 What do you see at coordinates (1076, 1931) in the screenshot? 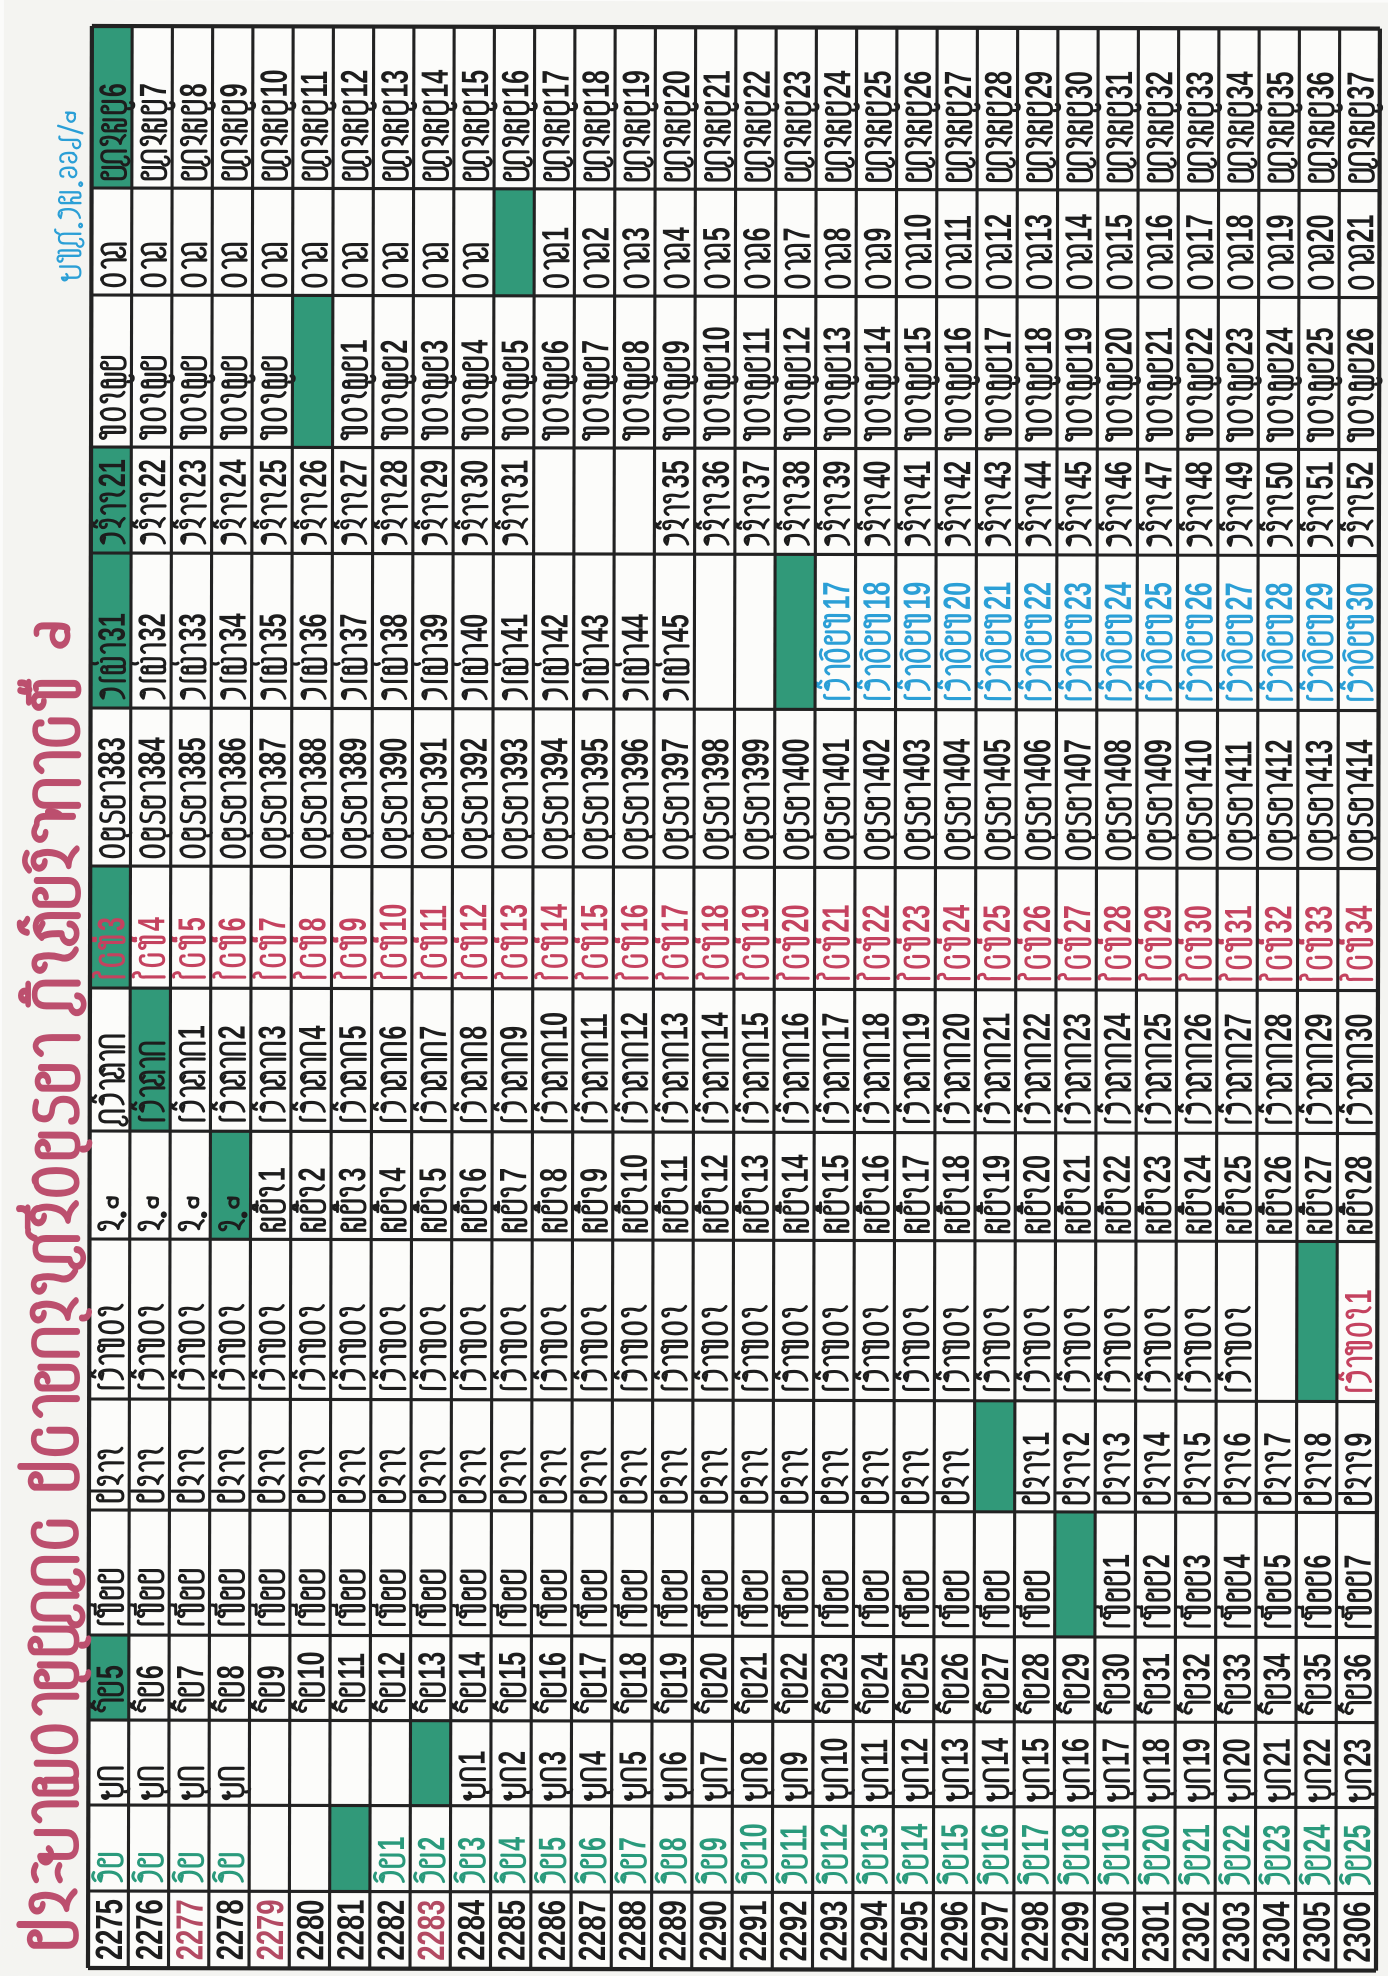
I see `svg-text: 2299` at bounding box center [1076, 1931].